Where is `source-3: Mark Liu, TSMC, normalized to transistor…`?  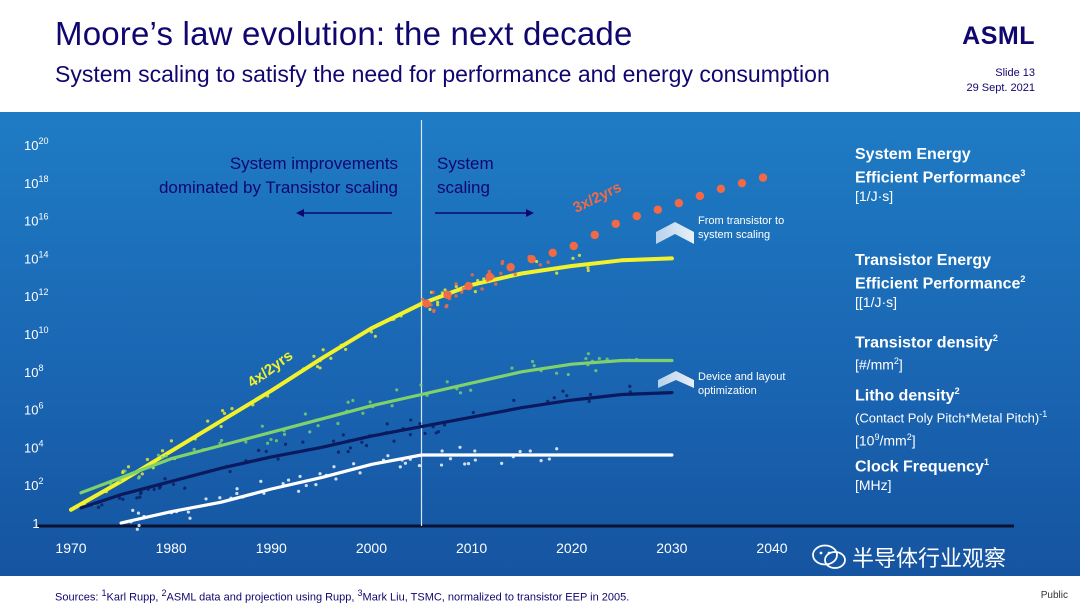 source-3: Mark Liu, TSMC, normalized to transistor… is located at coordinates (496, 597).